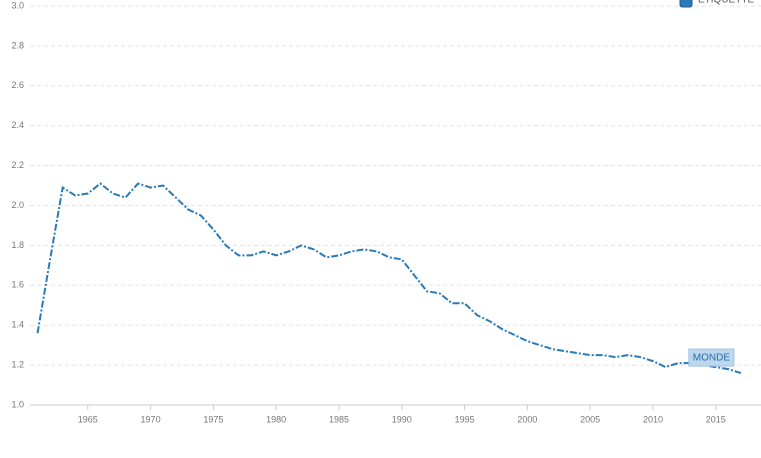  I want to click on series-label: MONDE, so click(711, 357).